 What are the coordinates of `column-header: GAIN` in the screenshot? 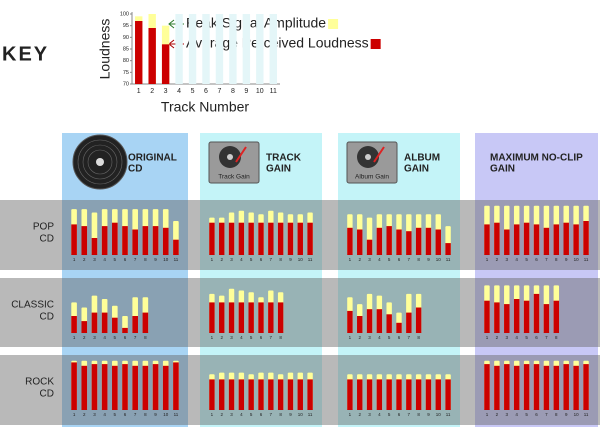 It's located at (502, 169).